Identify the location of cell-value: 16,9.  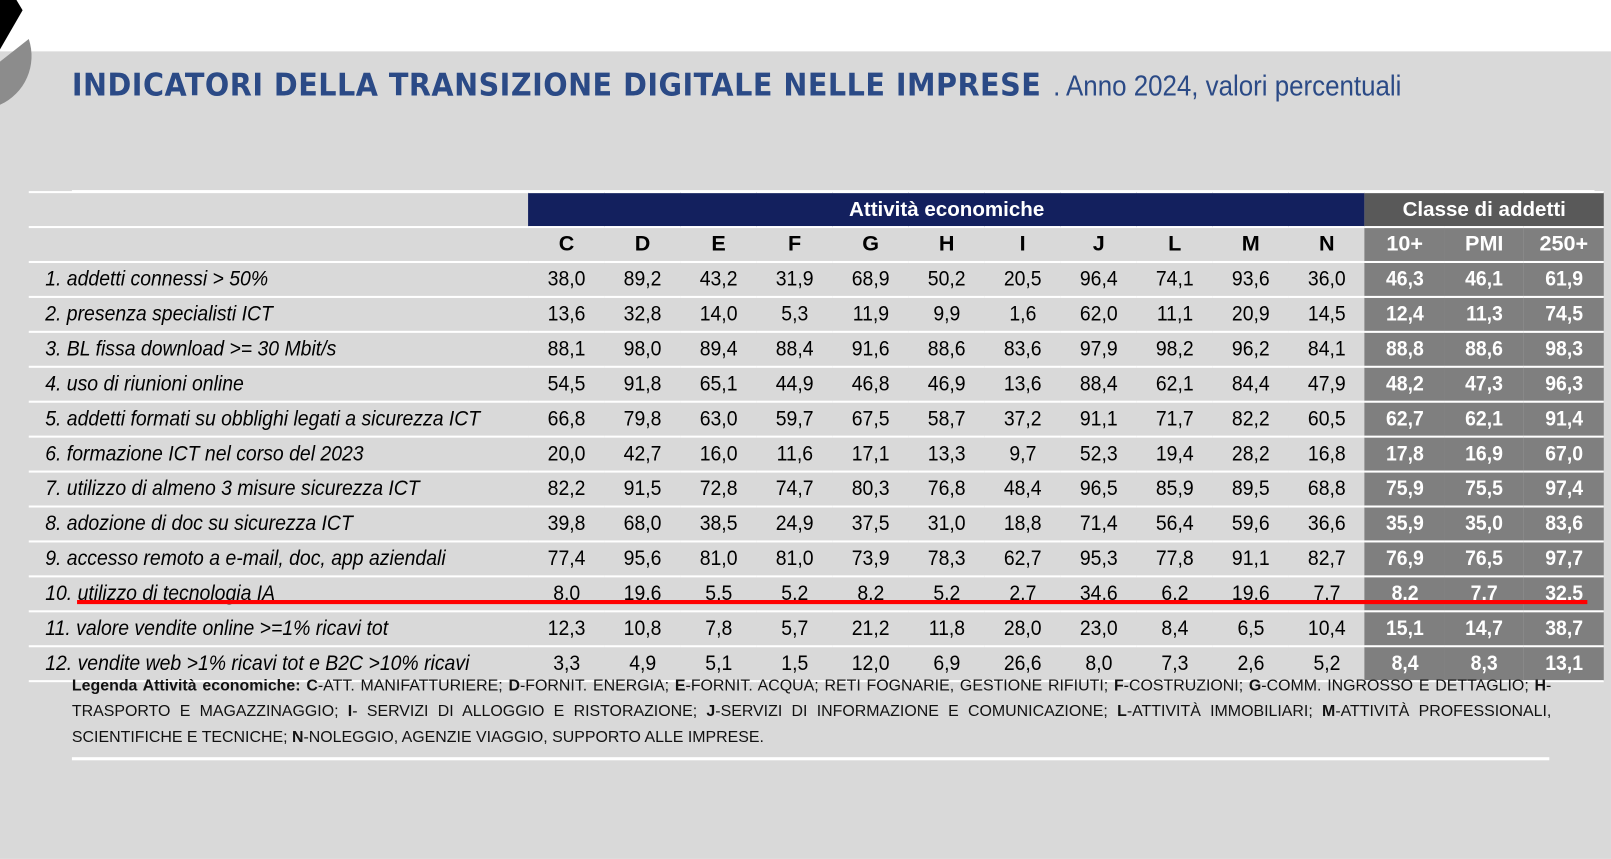
(1484, 453).